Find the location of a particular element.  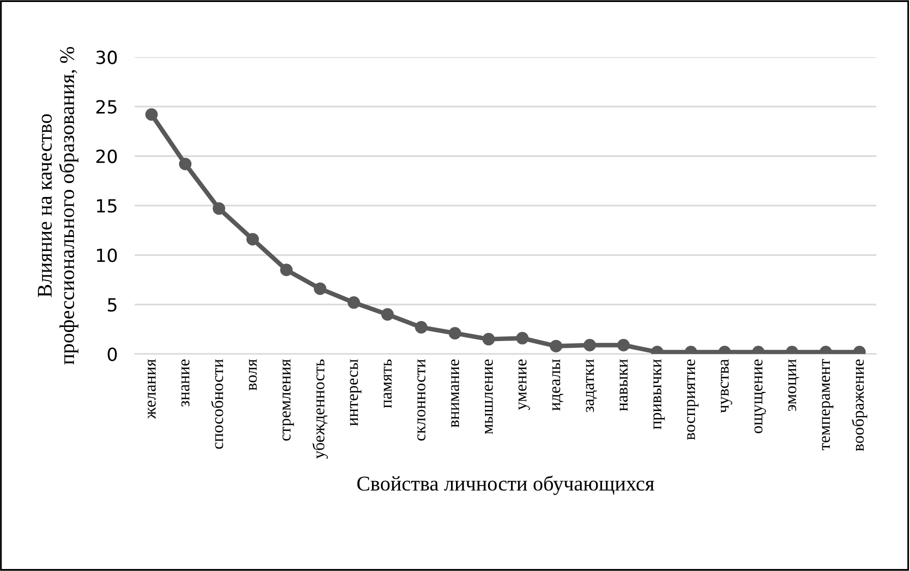

y-tick-label: 25 is located at coordinates (106, 107).